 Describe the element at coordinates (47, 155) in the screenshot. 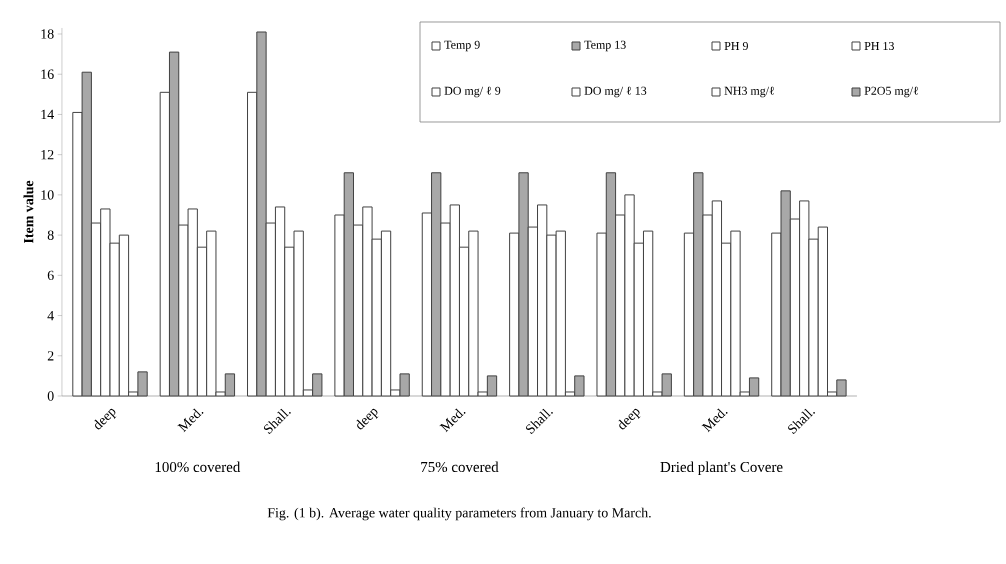

I see `y-tick-label: 12` at that location.